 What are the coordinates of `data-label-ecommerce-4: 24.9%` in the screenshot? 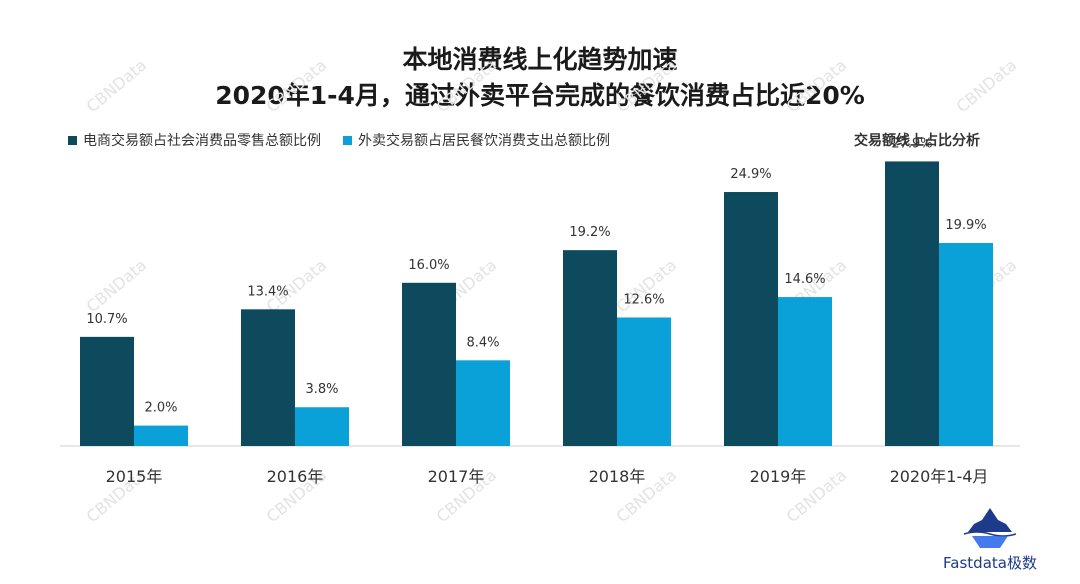 It's located at (750, 174).